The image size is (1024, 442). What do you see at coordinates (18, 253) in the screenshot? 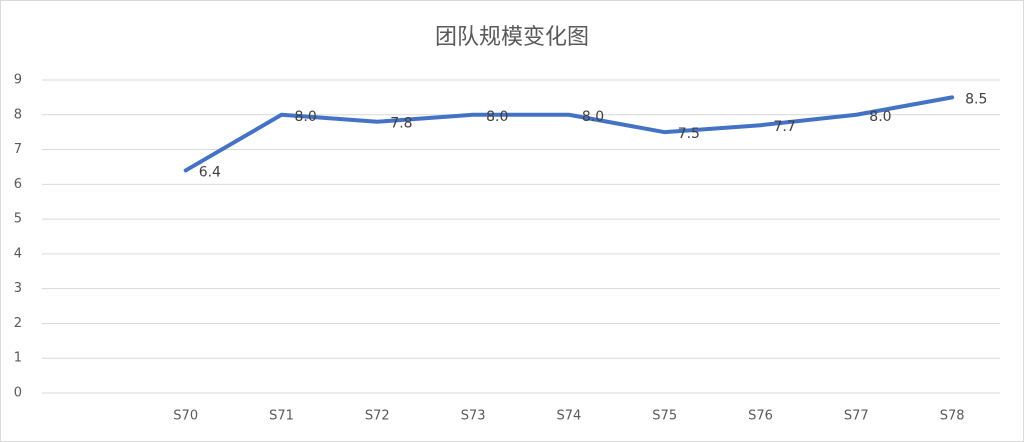
I see `y-tick-label: 4` at bounding box center [18, 253].